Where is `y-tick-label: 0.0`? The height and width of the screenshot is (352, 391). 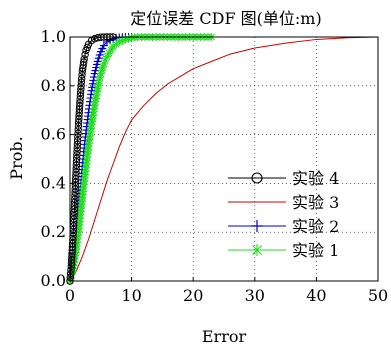 y-tick-label: 0.0 is located at coordinates (53, 280).